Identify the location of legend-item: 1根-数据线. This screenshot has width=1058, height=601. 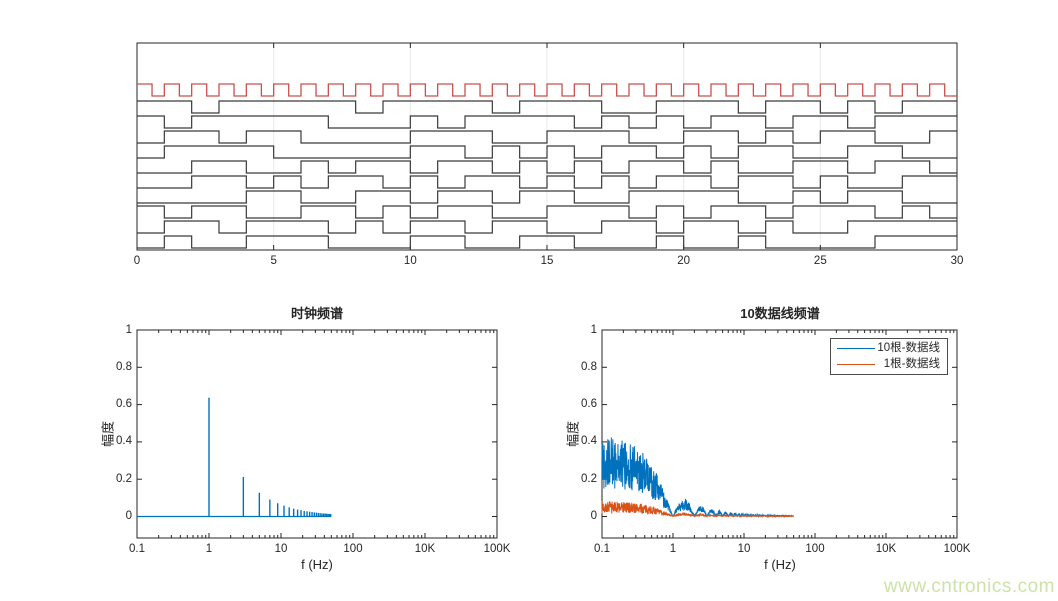
(888, 364).